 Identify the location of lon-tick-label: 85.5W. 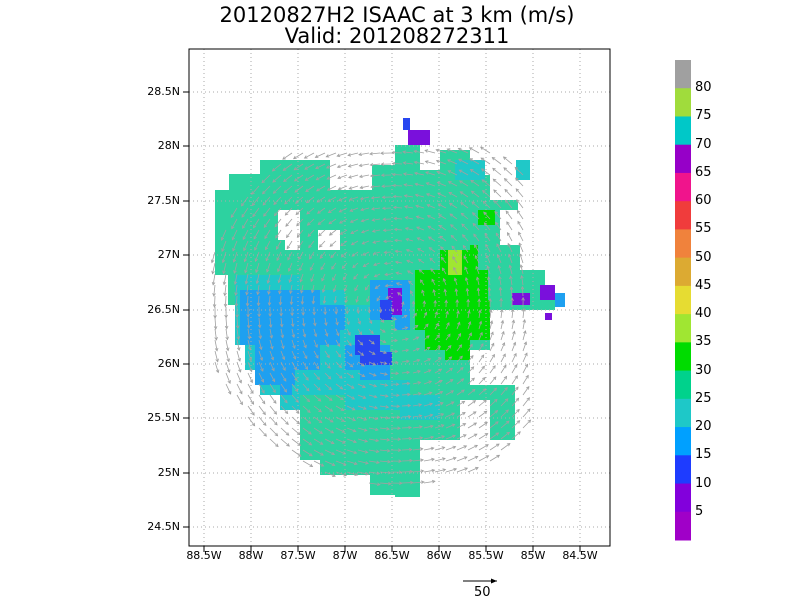
(486, 555).